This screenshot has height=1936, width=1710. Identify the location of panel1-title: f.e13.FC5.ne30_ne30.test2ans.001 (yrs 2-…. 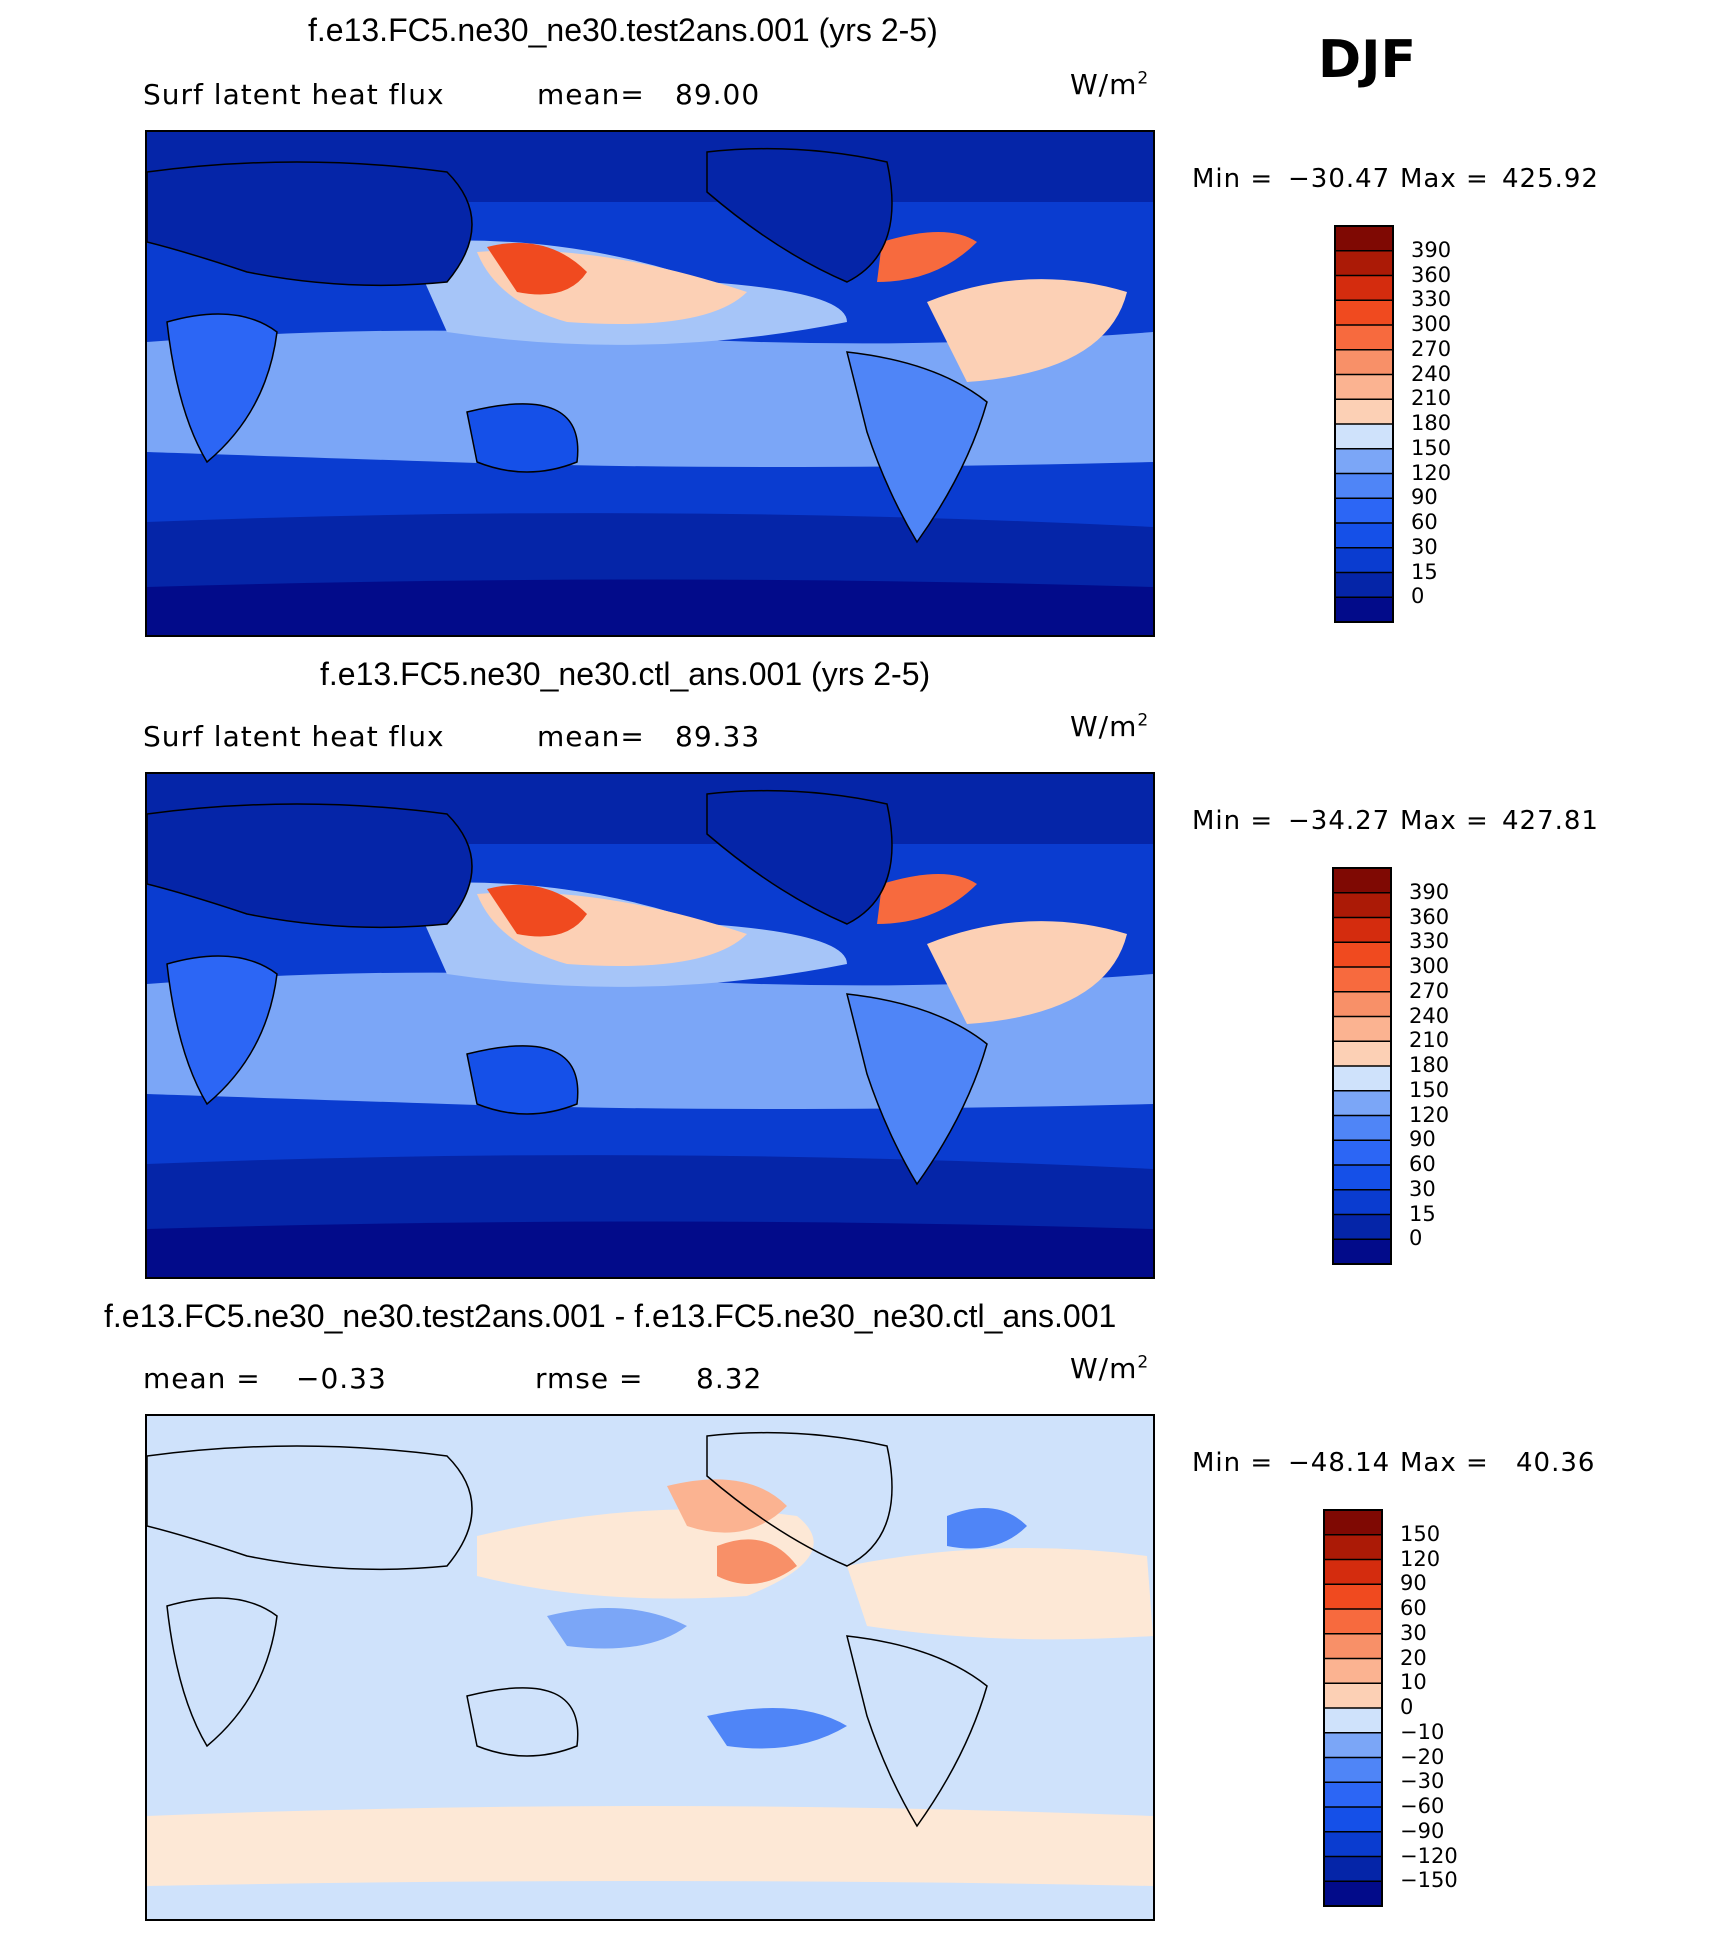
(623, 30).